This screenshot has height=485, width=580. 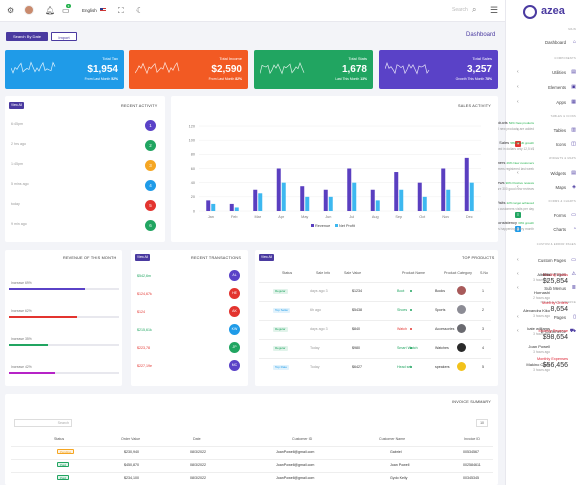 I want to click on gear-icon: ⚙, so click(x=11, y=10).